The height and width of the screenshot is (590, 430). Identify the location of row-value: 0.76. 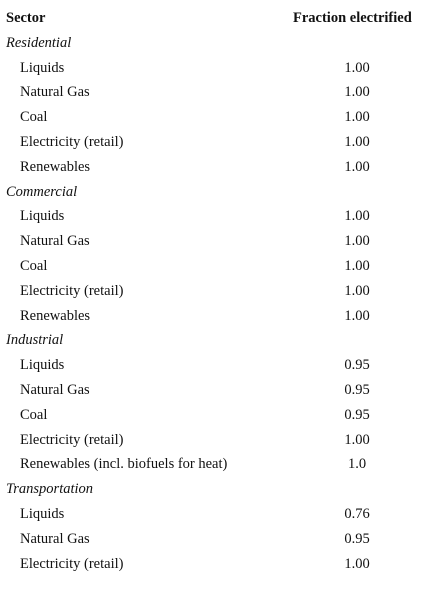
(357, 514).